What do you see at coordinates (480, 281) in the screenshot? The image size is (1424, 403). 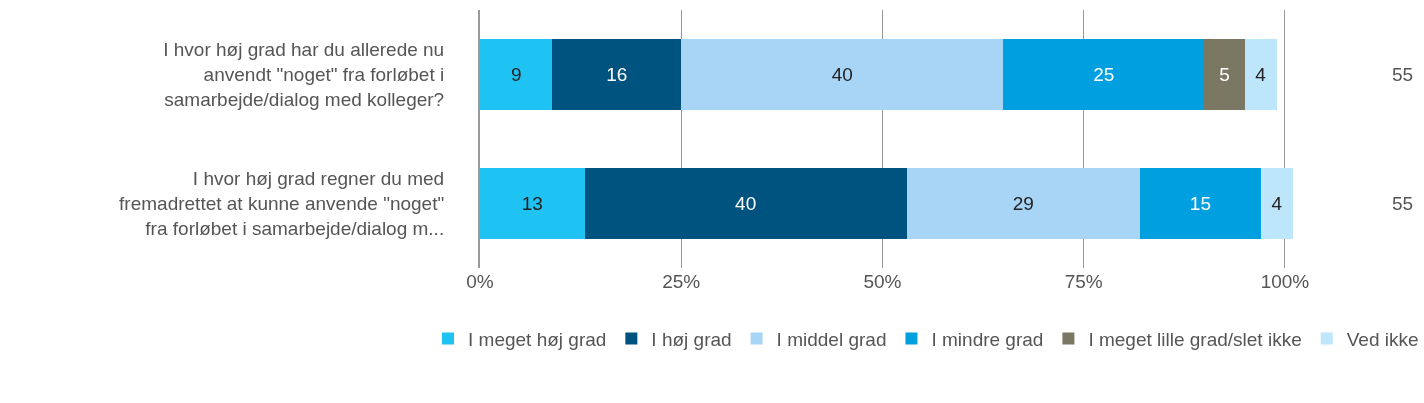 I see `x-tick-label: 0%` at bounding box center [480, 281].